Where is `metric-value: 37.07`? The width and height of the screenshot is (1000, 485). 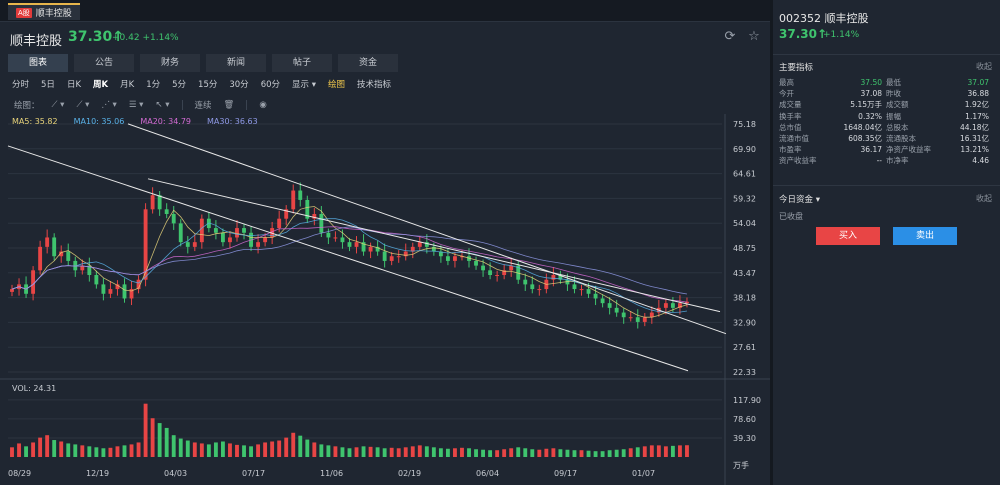 metric-value: 37.07 is located at coordinates (978, 82).